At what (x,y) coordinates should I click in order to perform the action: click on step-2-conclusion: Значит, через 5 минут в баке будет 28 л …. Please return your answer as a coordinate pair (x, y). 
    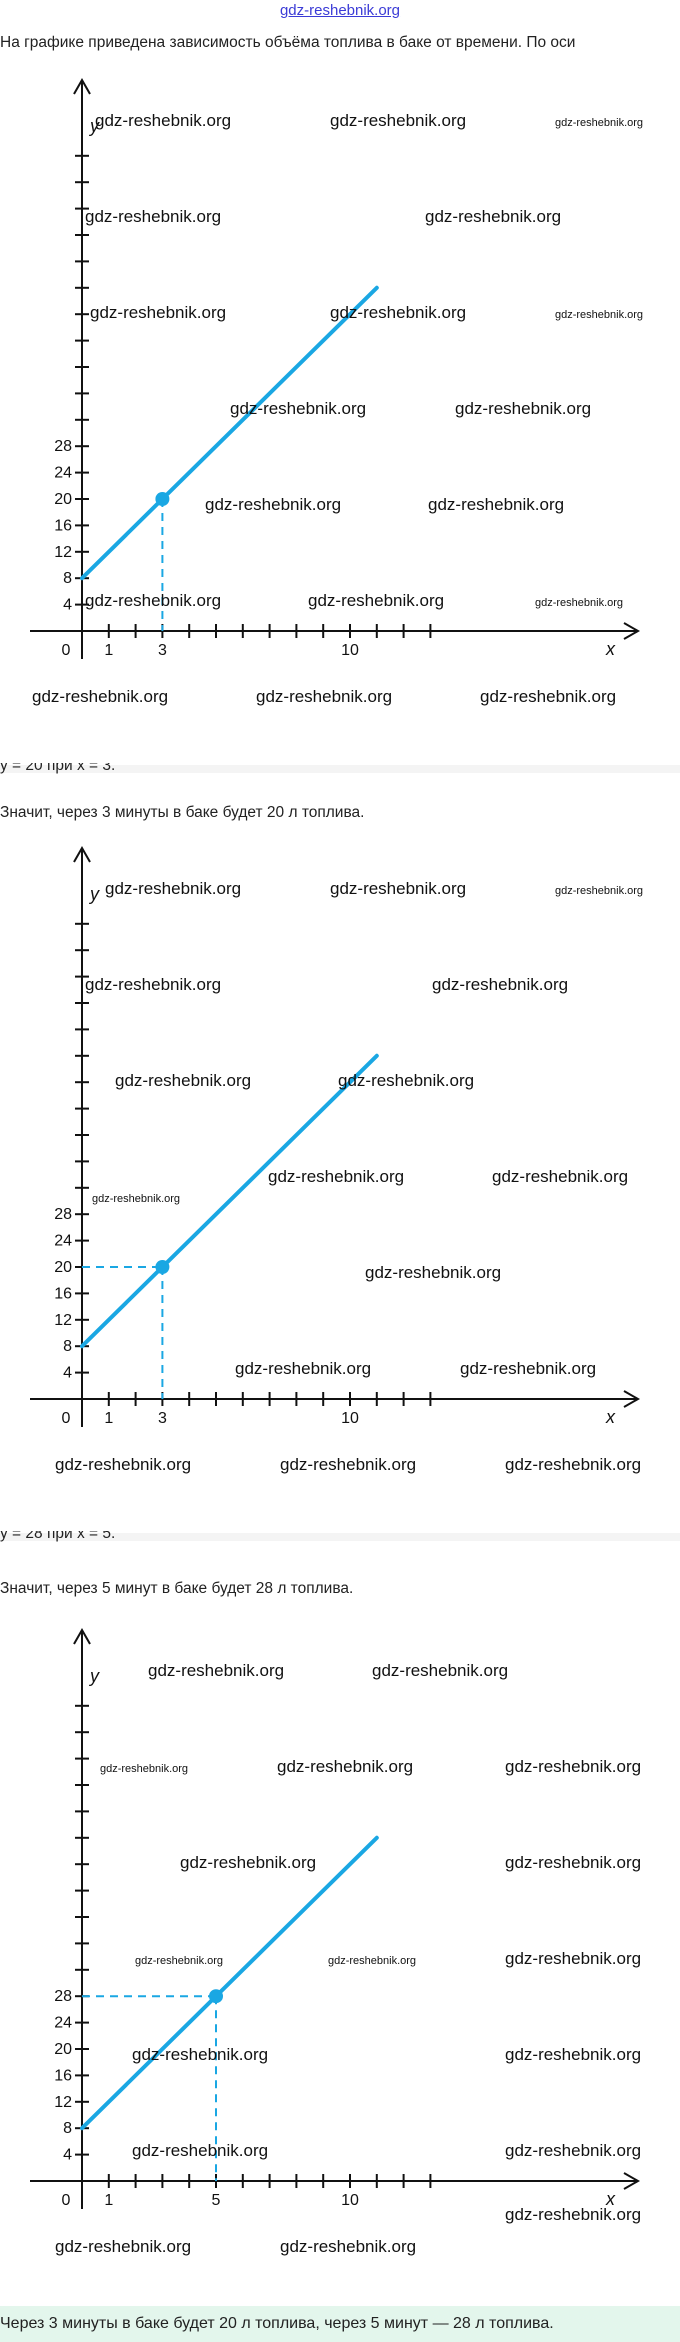
    Looking at the image, I should click on (177, 1588).